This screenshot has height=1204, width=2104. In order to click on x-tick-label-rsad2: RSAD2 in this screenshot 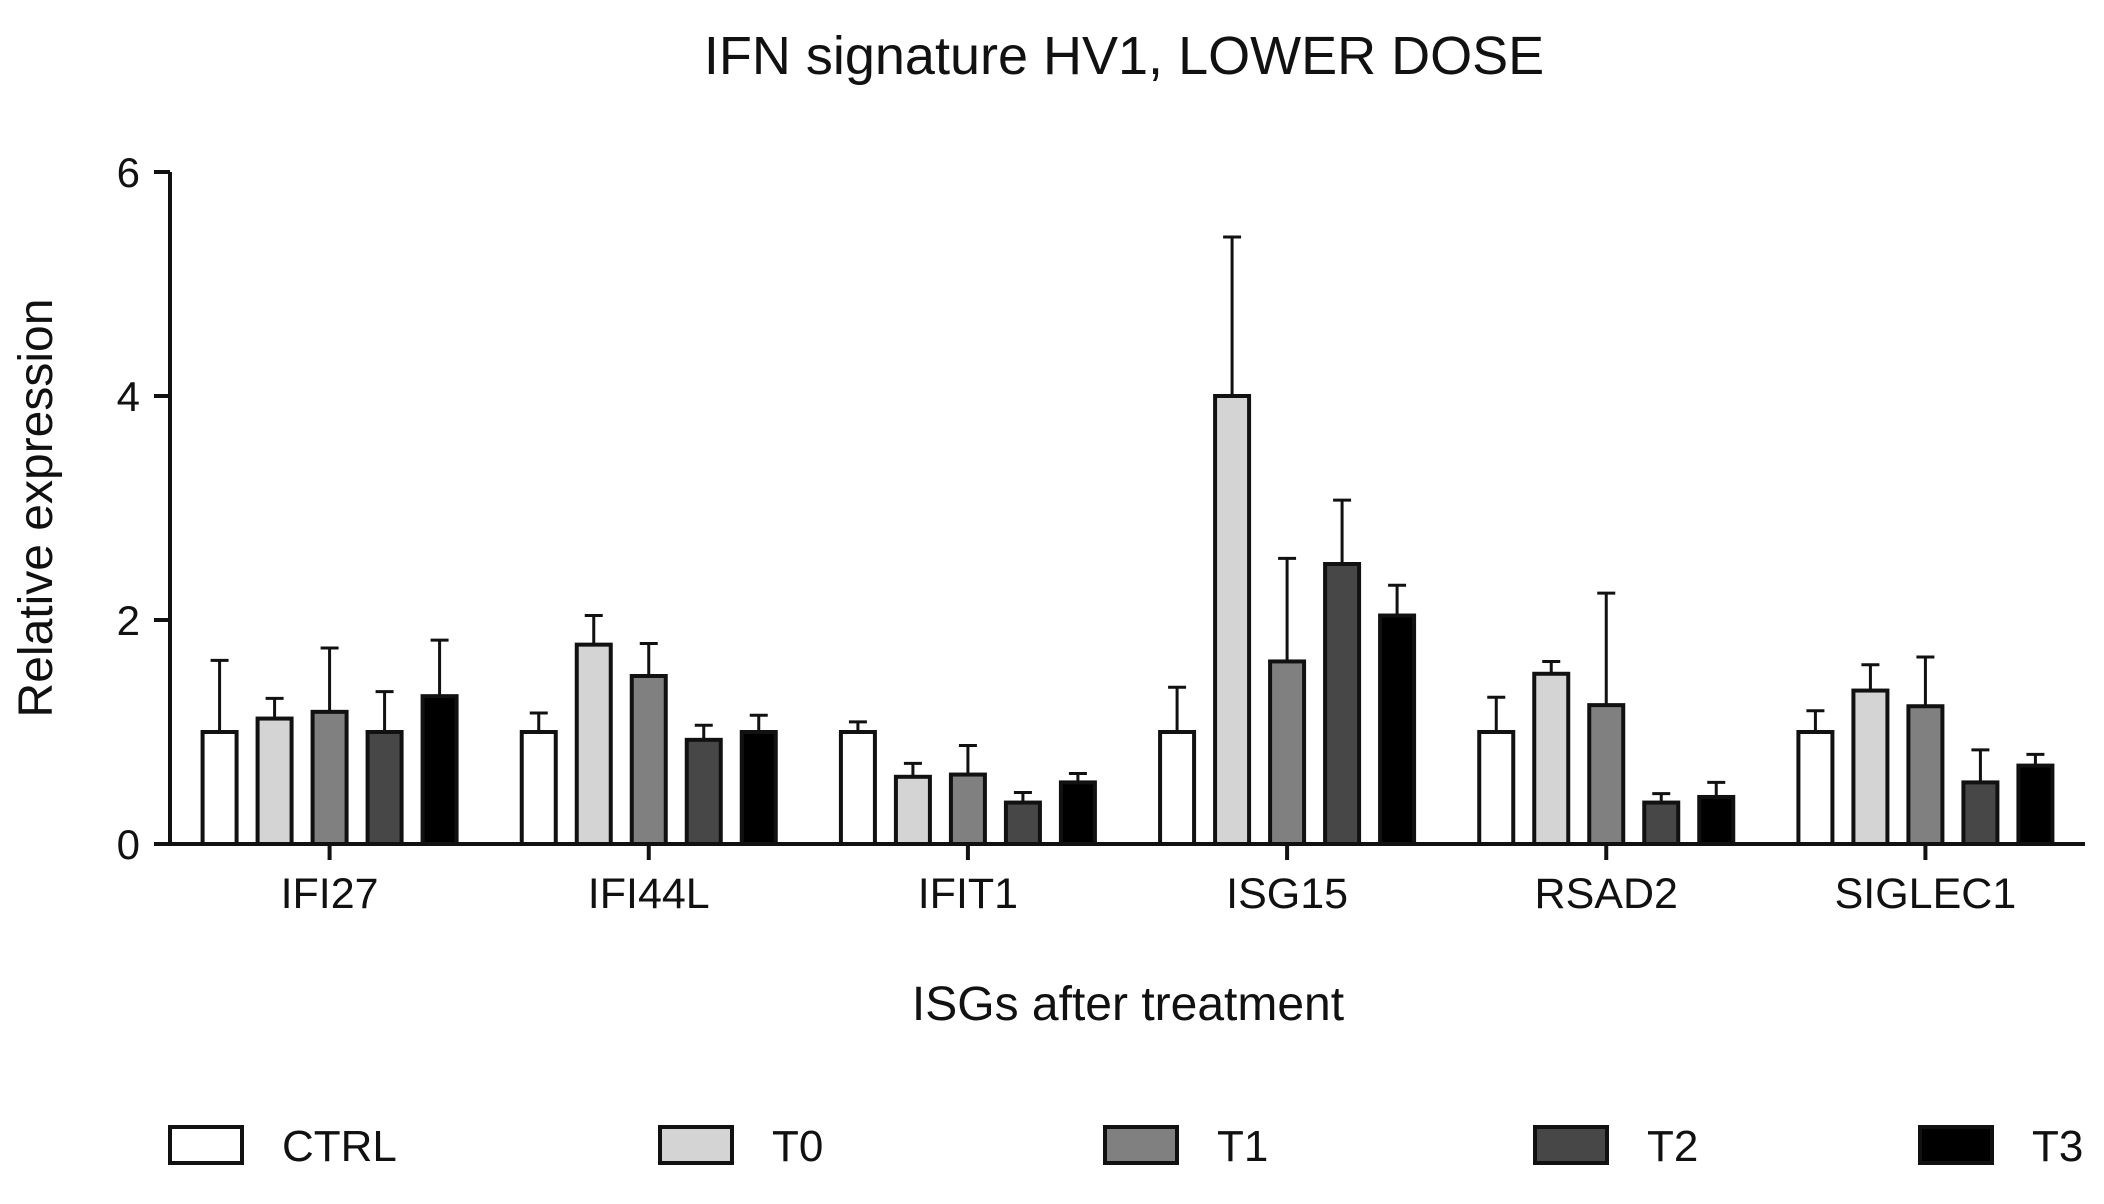, I will do `click(1606, 894)`.